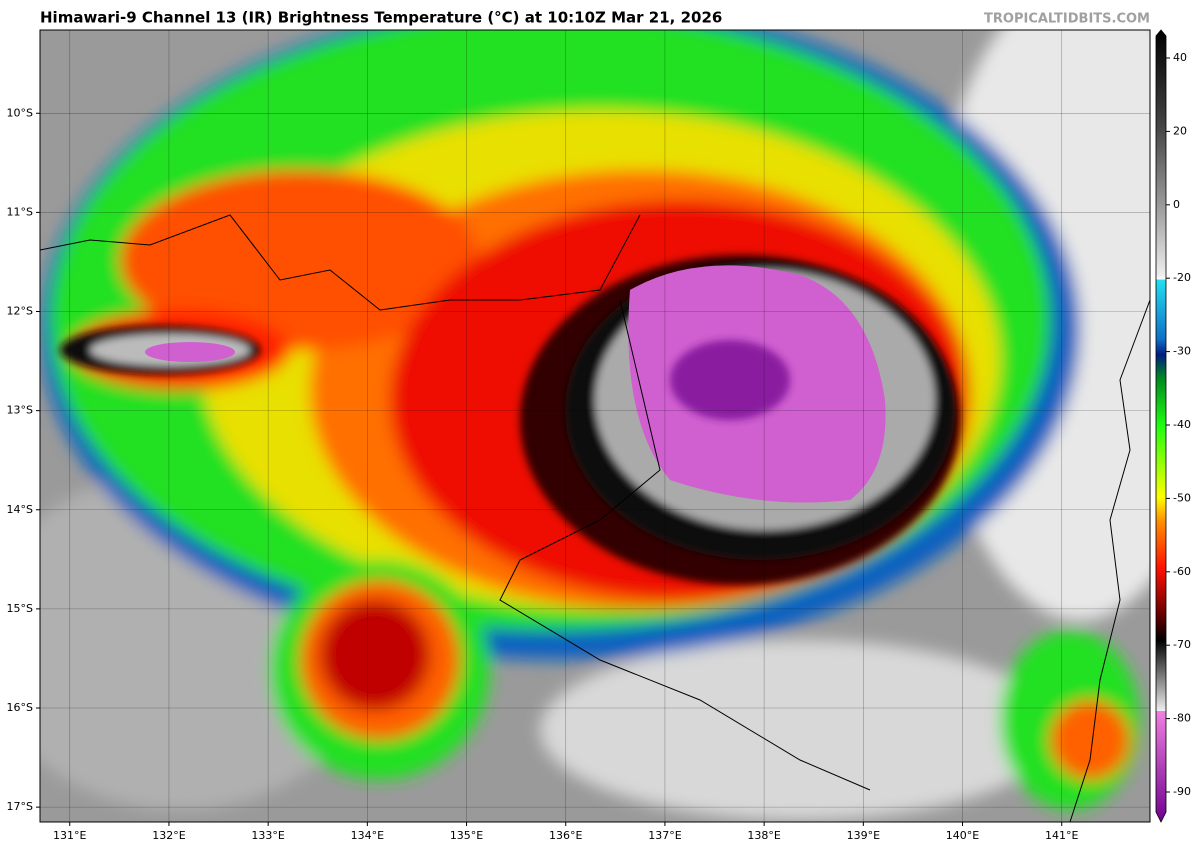  Describe the element at coordinates (20, 211) in the screenshot. I see `y-tick-label: 11°S` at that location.